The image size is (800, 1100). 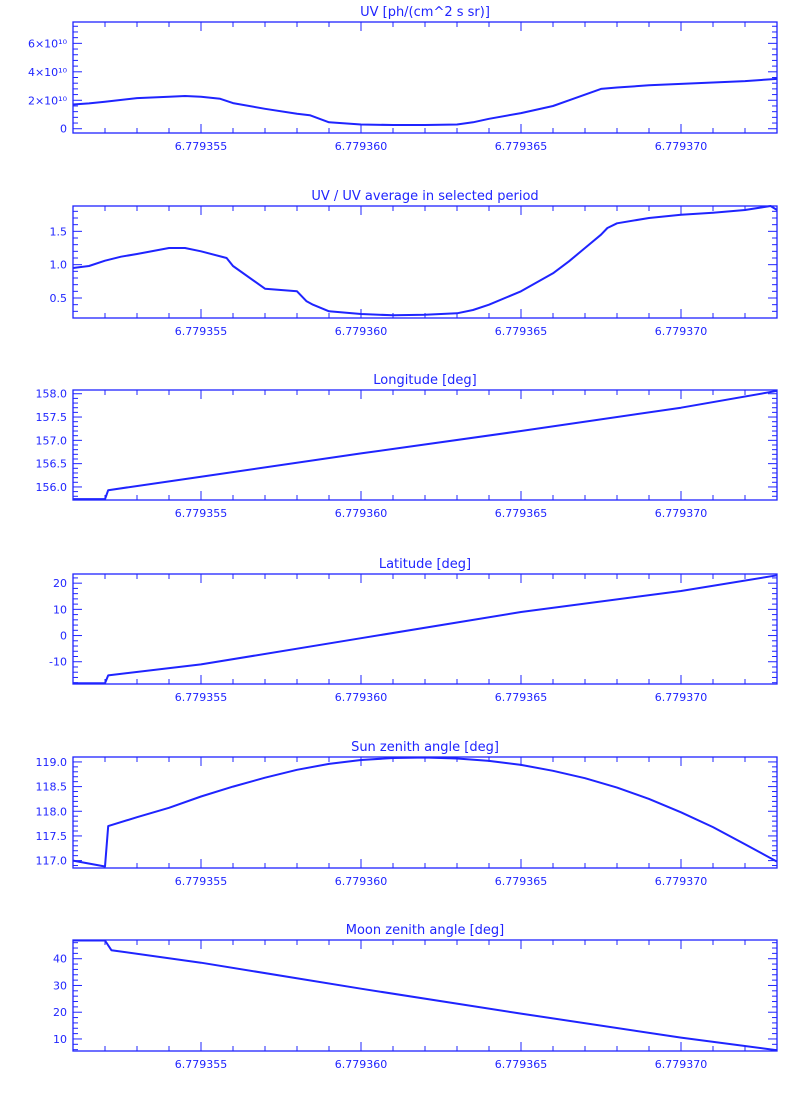 What do you see at coordinates (59, 231) in the screenshot?
I see `y-tick-label: 1.5` at bounding box center [59, 231].